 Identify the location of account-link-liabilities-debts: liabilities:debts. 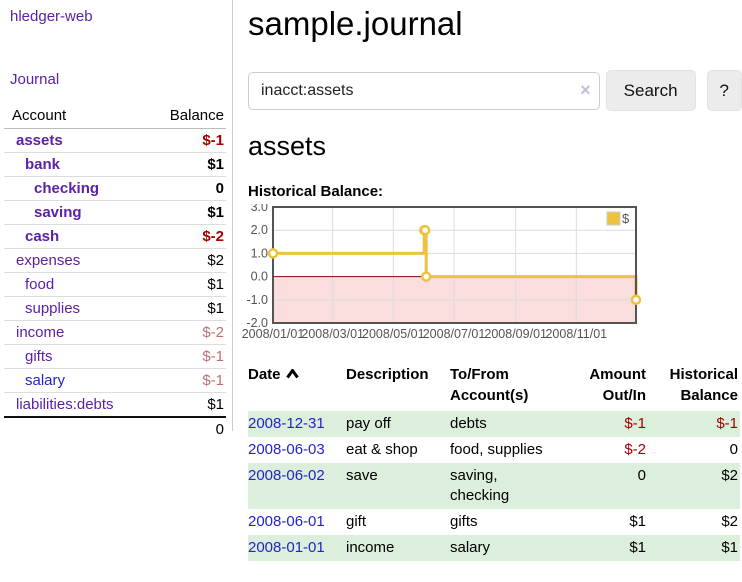
(65, 404).